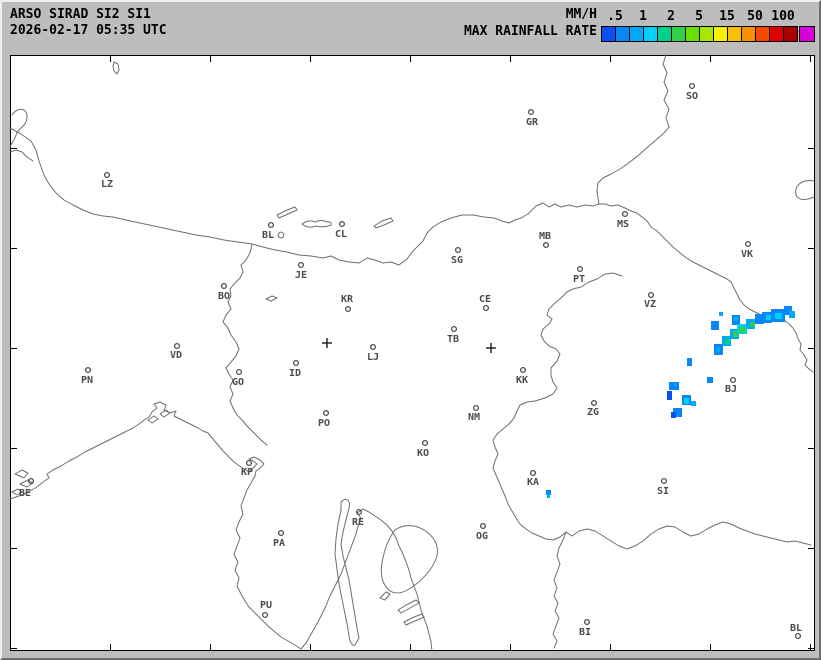 The width and height of the screenshot is (821, 660). What do you see at coordinates (301, 275) in the screenshot?
I see `station-label: JE` at bounding box center [301, 275].